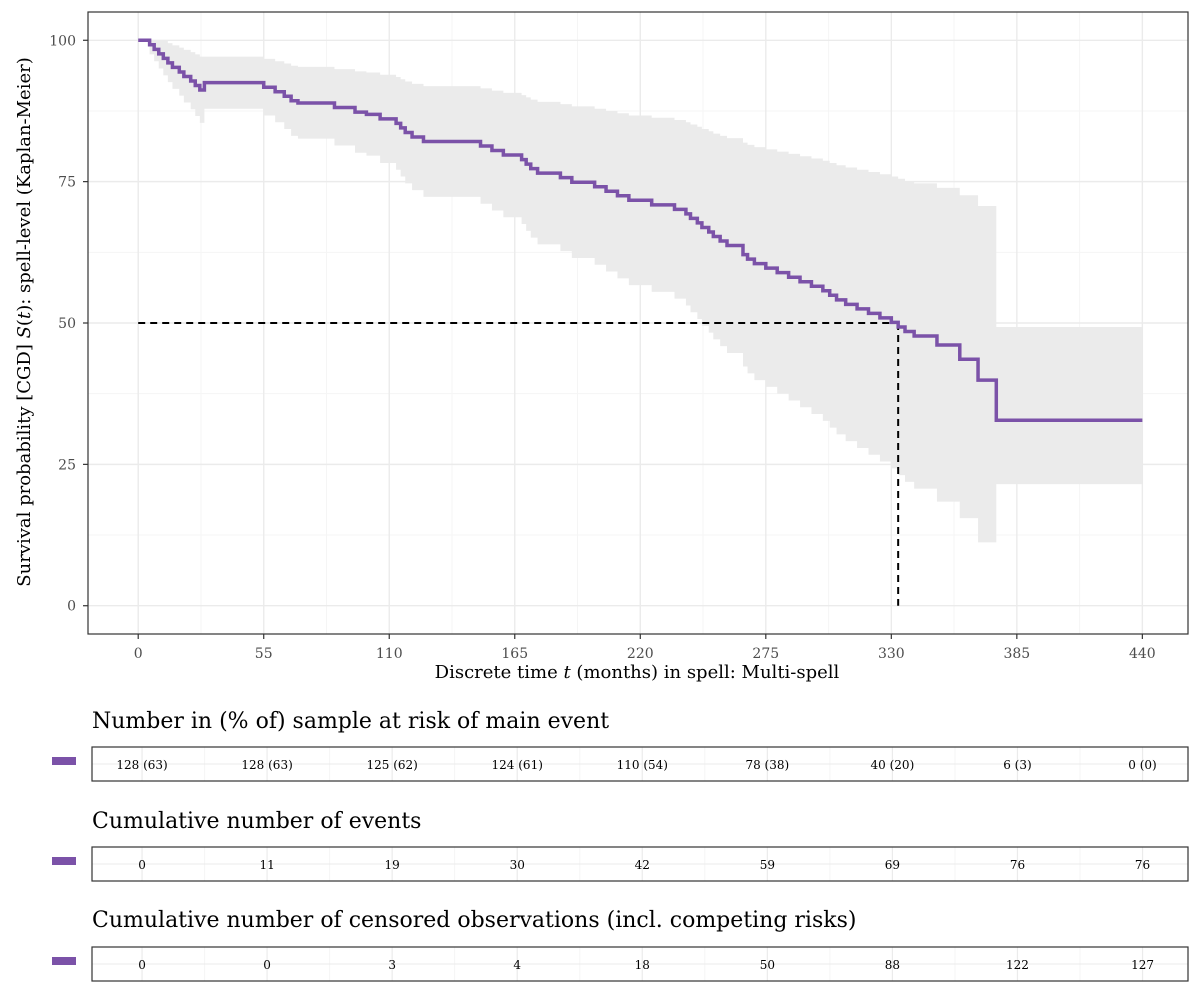 Image resolution: width=1200 pixels, height=1000 pixels. I want to click on x-tick-label: 55, so click(264, 654).